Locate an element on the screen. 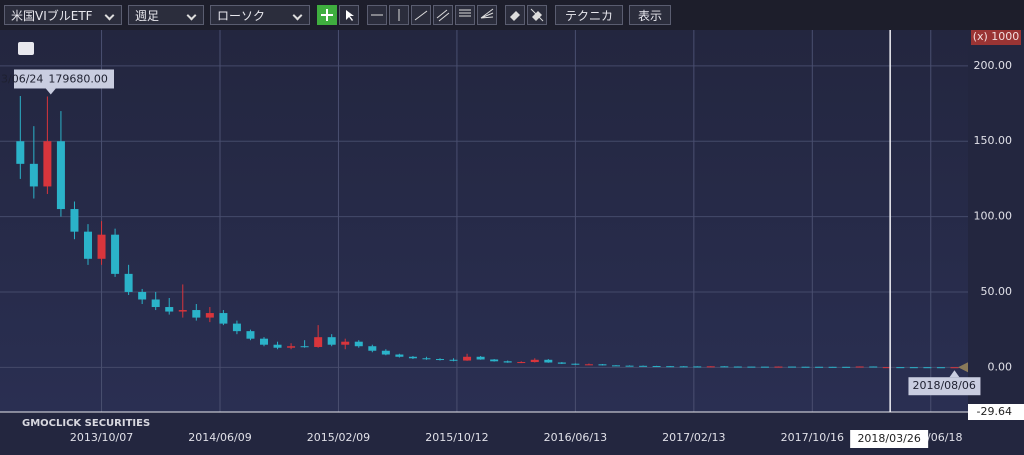 The image size is (1024, 455). x-axis-bg is located at coordinates (484, 433).